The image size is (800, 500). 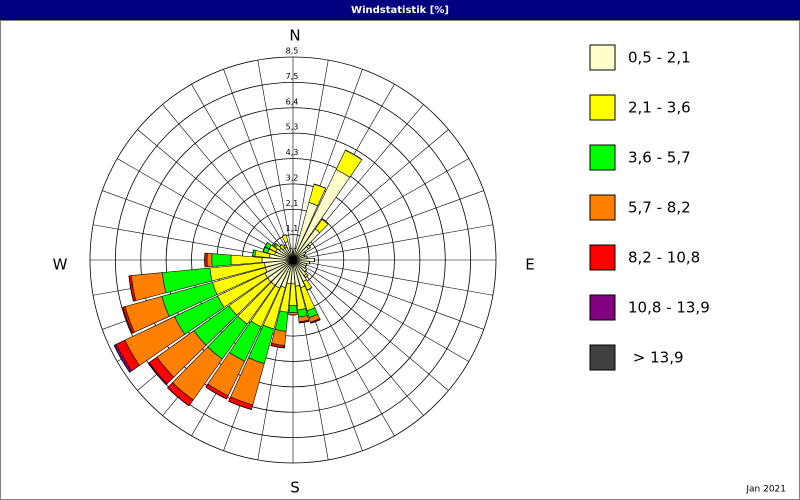 I want to click on legend-label: 2,1 - 3,6, so click(x=659, y=108).